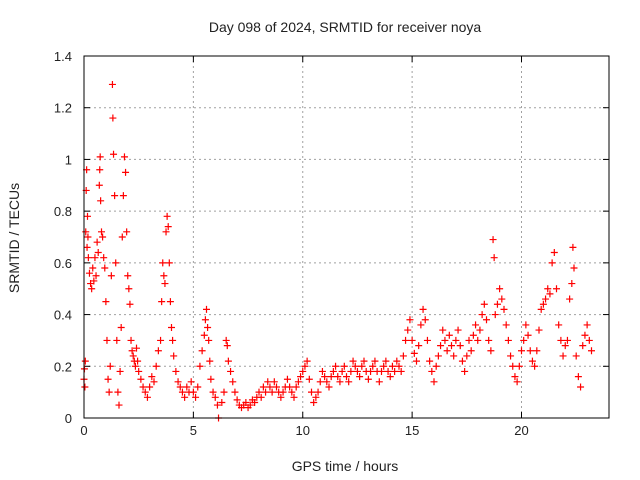  I want to click on x-tick-label: 5, so click(193, 430).